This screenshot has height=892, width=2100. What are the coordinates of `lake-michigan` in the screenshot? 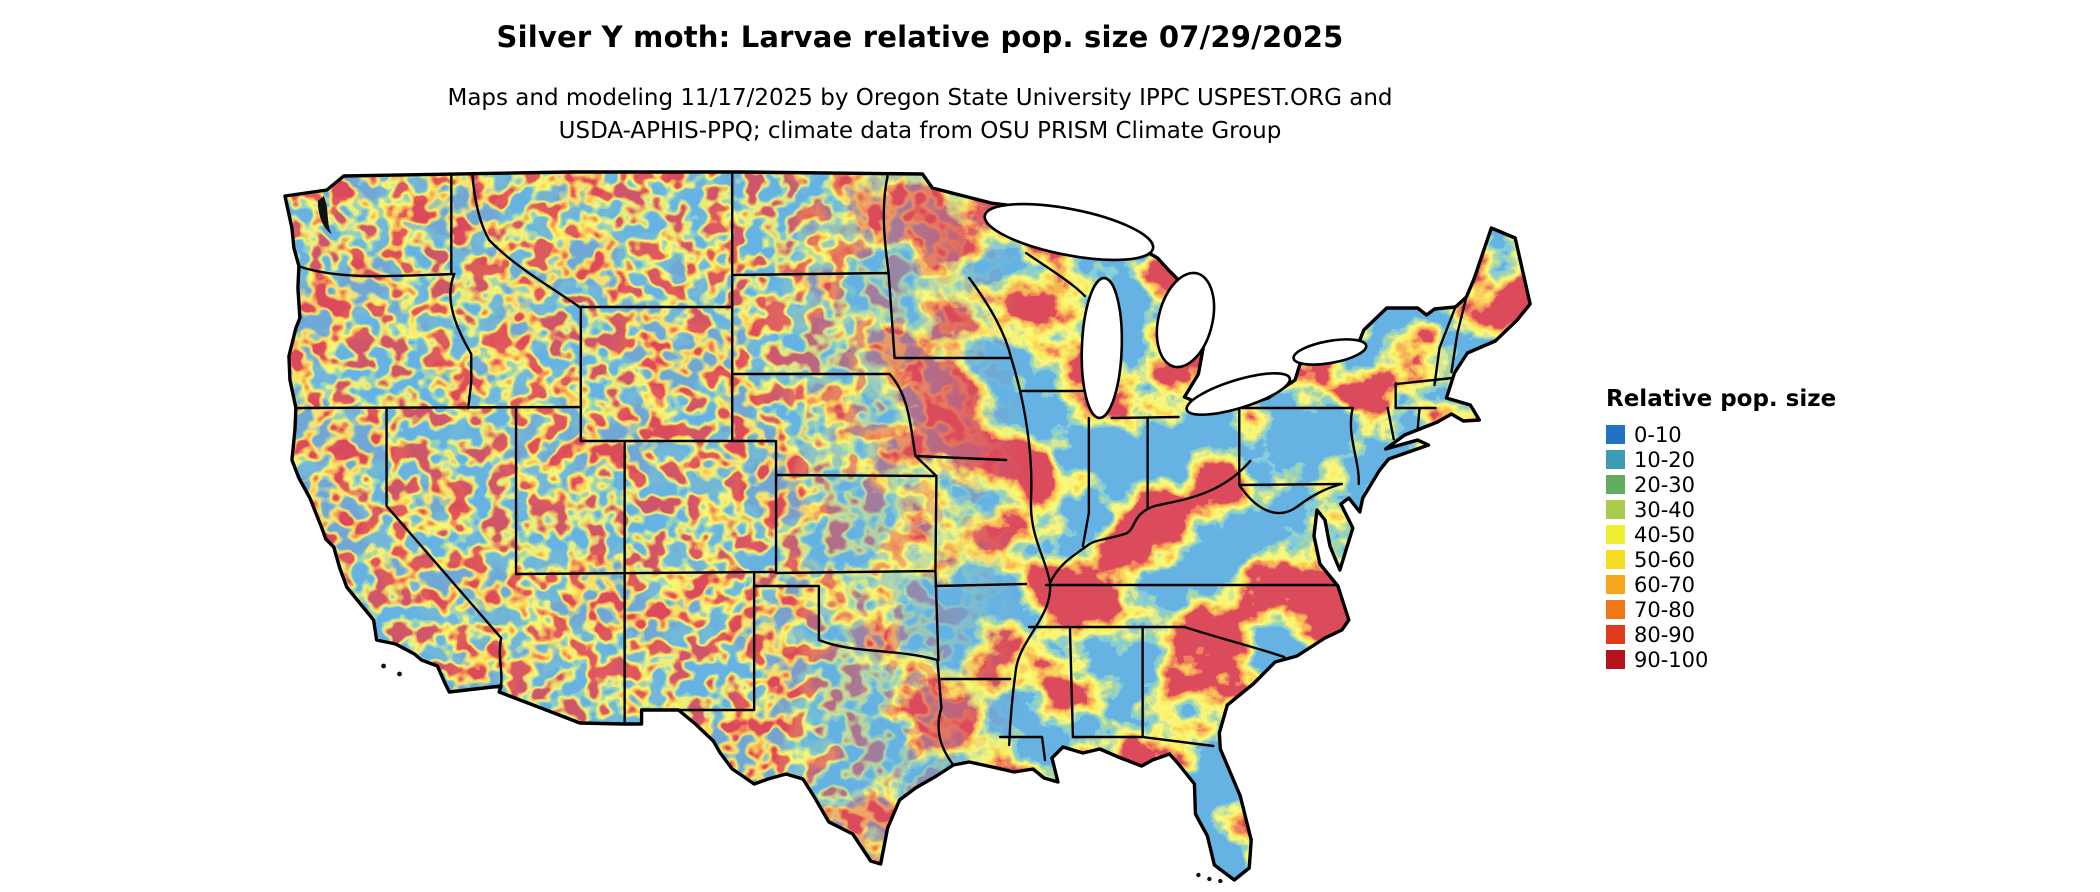 It's located at (1102, 348).